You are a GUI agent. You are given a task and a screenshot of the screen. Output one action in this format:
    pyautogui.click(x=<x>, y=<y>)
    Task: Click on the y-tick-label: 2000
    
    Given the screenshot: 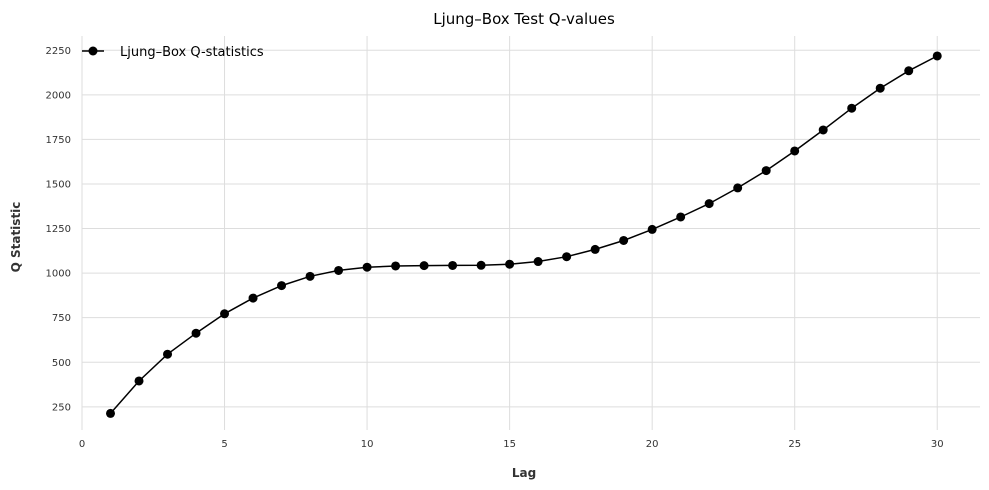 What is the action you would take?
    pyautogui.click(x=58, y=95)
    